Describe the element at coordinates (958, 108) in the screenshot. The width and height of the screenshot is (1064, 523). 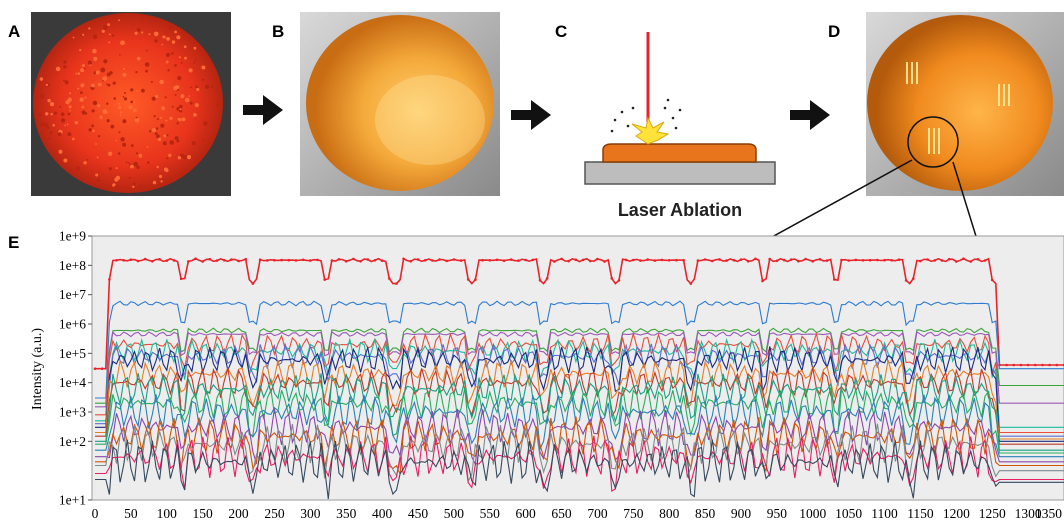
I see `ablation-tracks` at that location.